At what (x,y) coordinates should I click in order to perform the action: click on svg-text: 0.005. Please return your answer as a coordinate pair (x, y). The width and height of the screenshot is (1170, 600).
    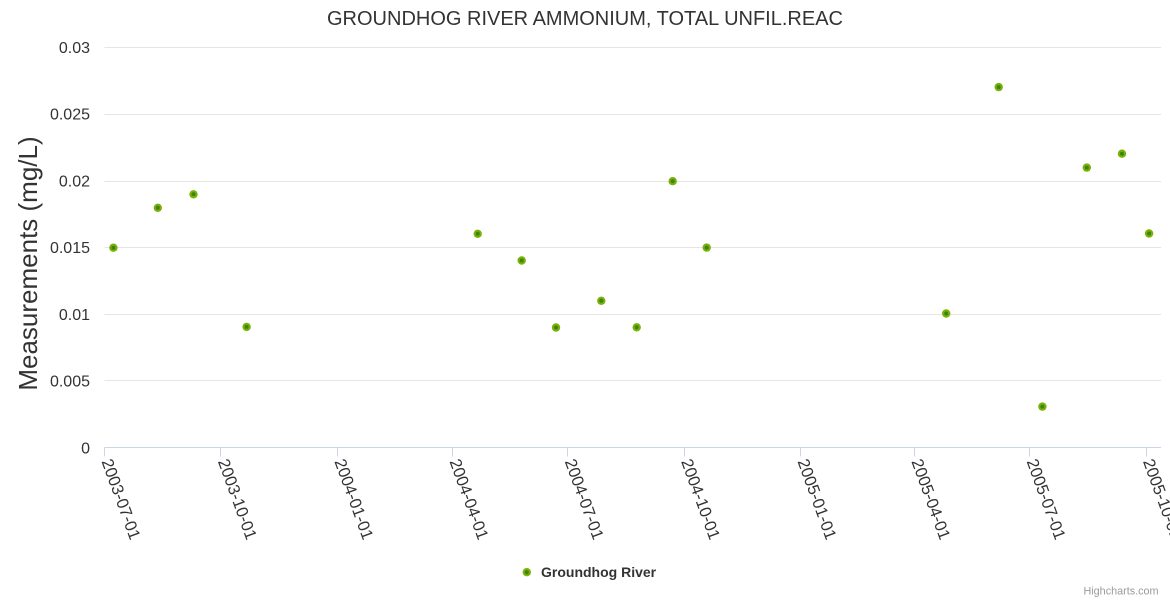
    Looking at the image, I should click on (70, 382).